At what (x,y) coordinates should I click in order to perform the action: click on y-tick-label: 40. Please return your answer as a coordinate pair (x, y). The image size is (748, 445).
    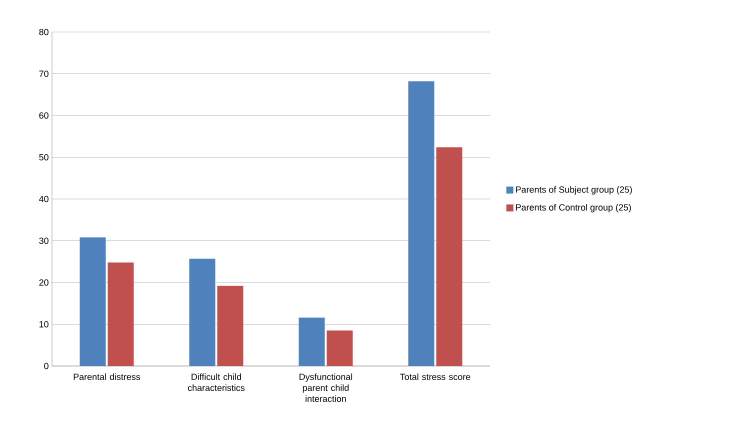
    Looking at the image, I should click on (43, 199).